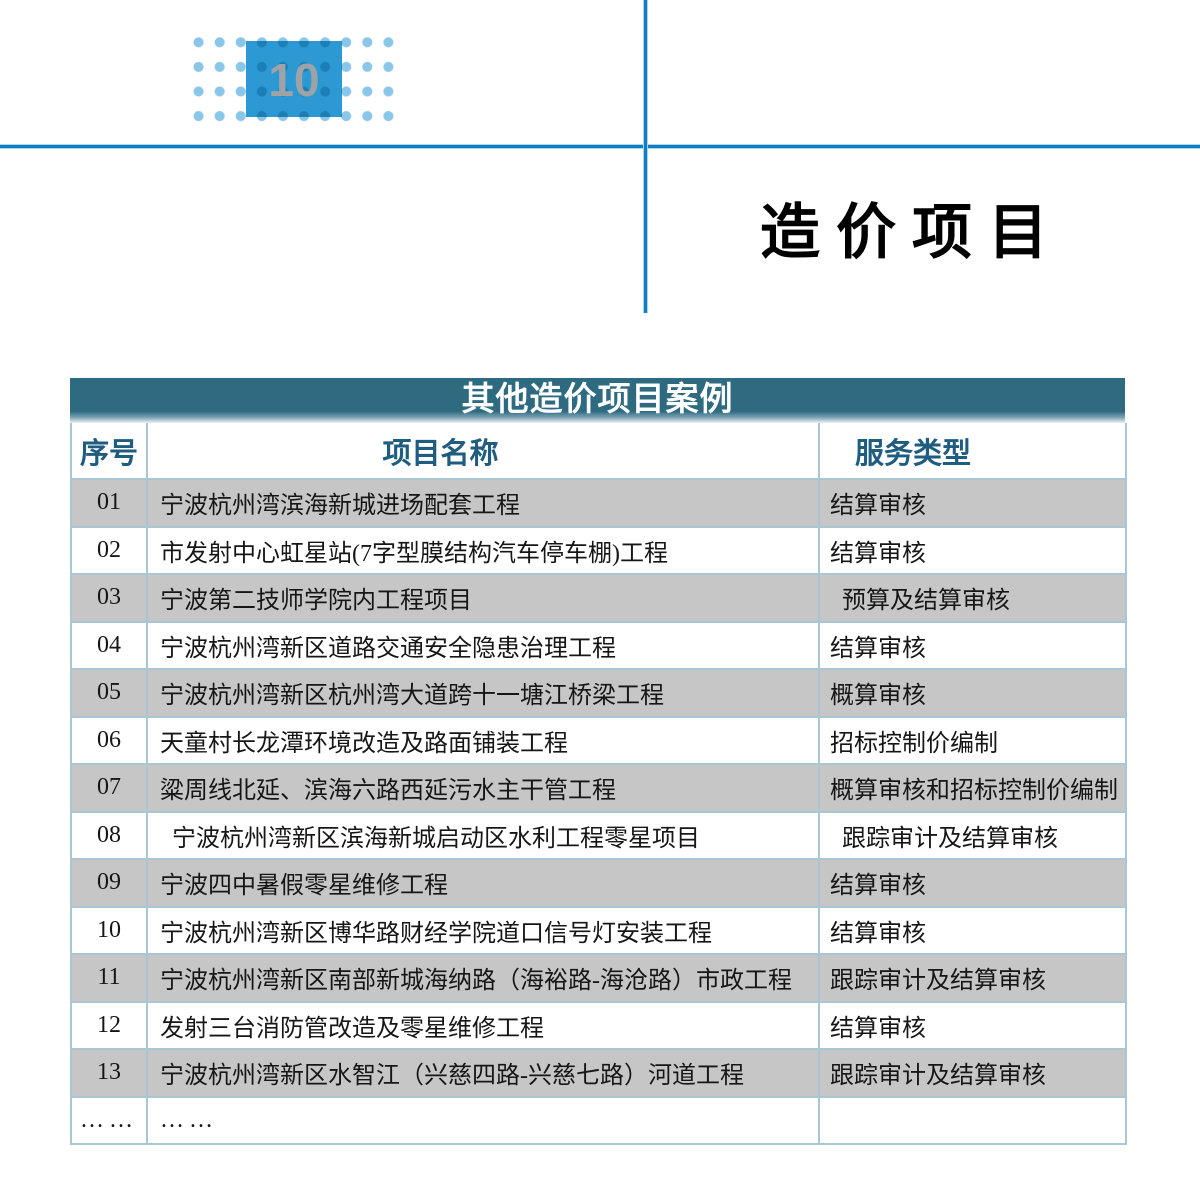 The height and width of the screenshot is (1200, 1200). I want to click on cell-project-name: 宁波第二技师学院内工程项目, so click(483, 598).